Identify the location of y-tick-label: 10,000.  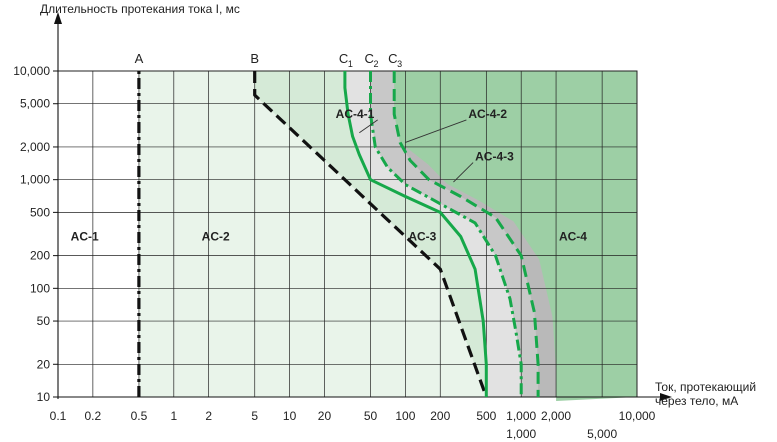
(31, 71).